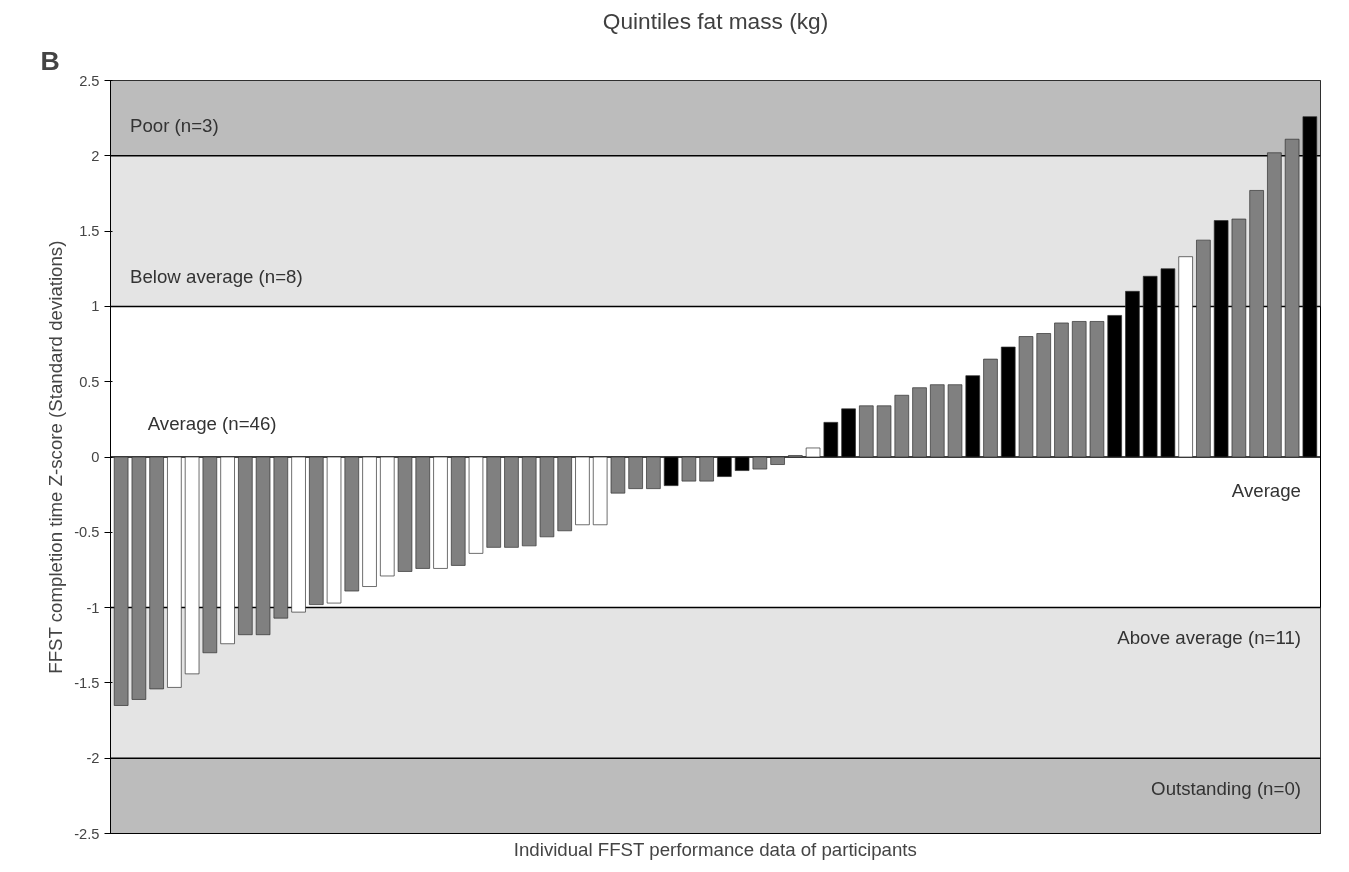 This screenshot has height=872, width=1349. I want to click on x-axis-title: Individual FFST performance data of participants, so click(715, 849).